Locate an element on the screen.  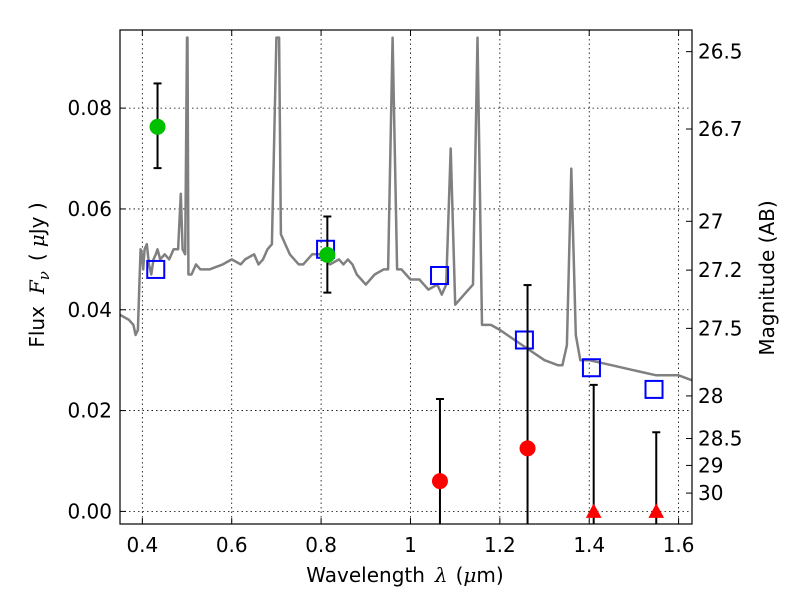
x-tick-label: 0.6 is located at coordinates (232, 545).